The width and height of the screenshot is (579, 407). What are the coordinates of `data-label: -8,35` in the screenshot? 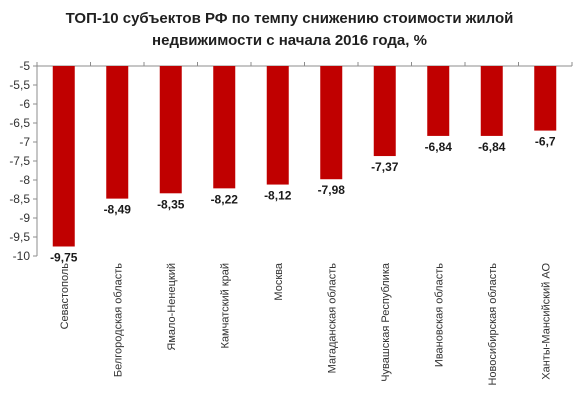 It's located at (171, 204).